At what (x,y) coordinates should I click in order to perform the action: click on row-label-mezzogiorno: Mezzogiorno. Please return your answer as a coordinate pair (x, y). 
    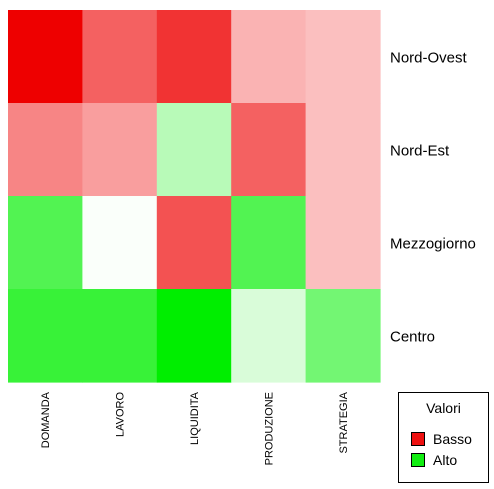
    Looking at the image, I should click on (433, 244).